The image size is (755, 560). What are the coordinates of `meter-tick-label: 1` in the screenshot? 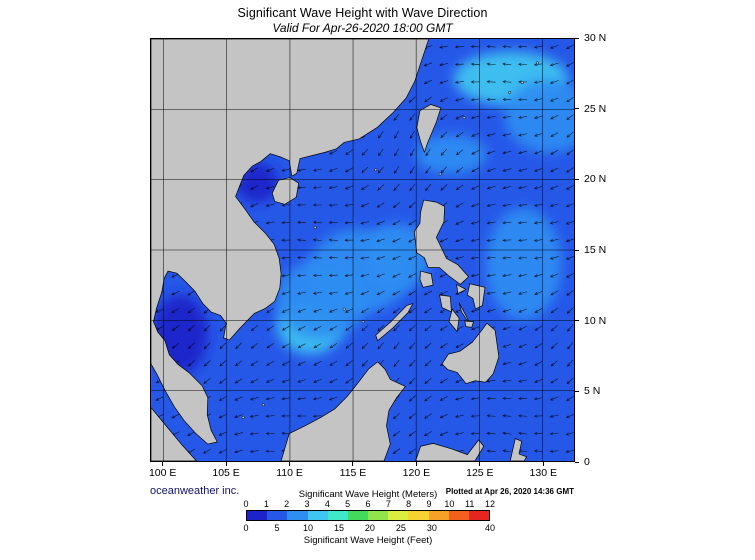 It's located at (266, 504).